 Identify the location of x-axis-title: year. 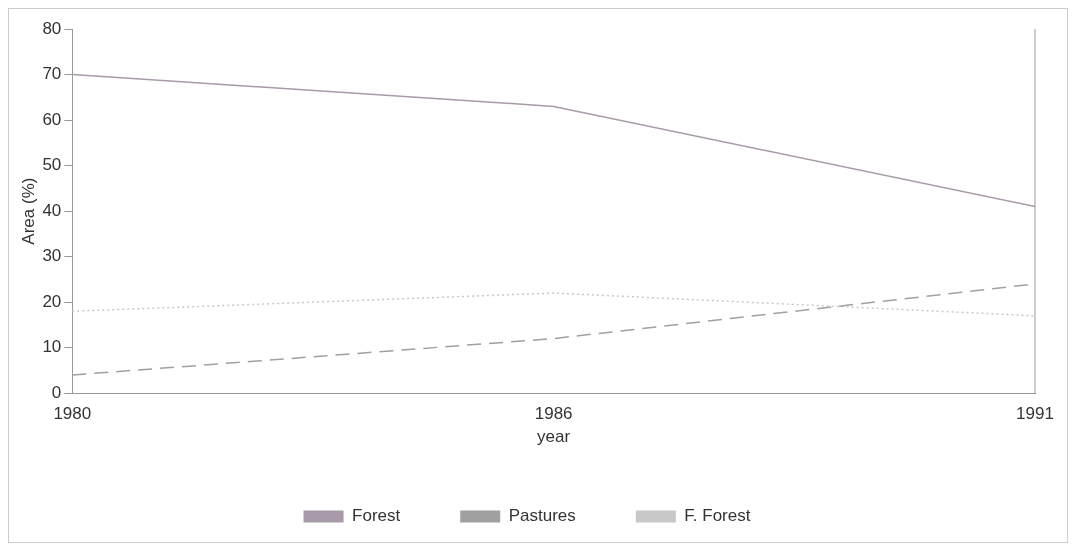
(554, 437).